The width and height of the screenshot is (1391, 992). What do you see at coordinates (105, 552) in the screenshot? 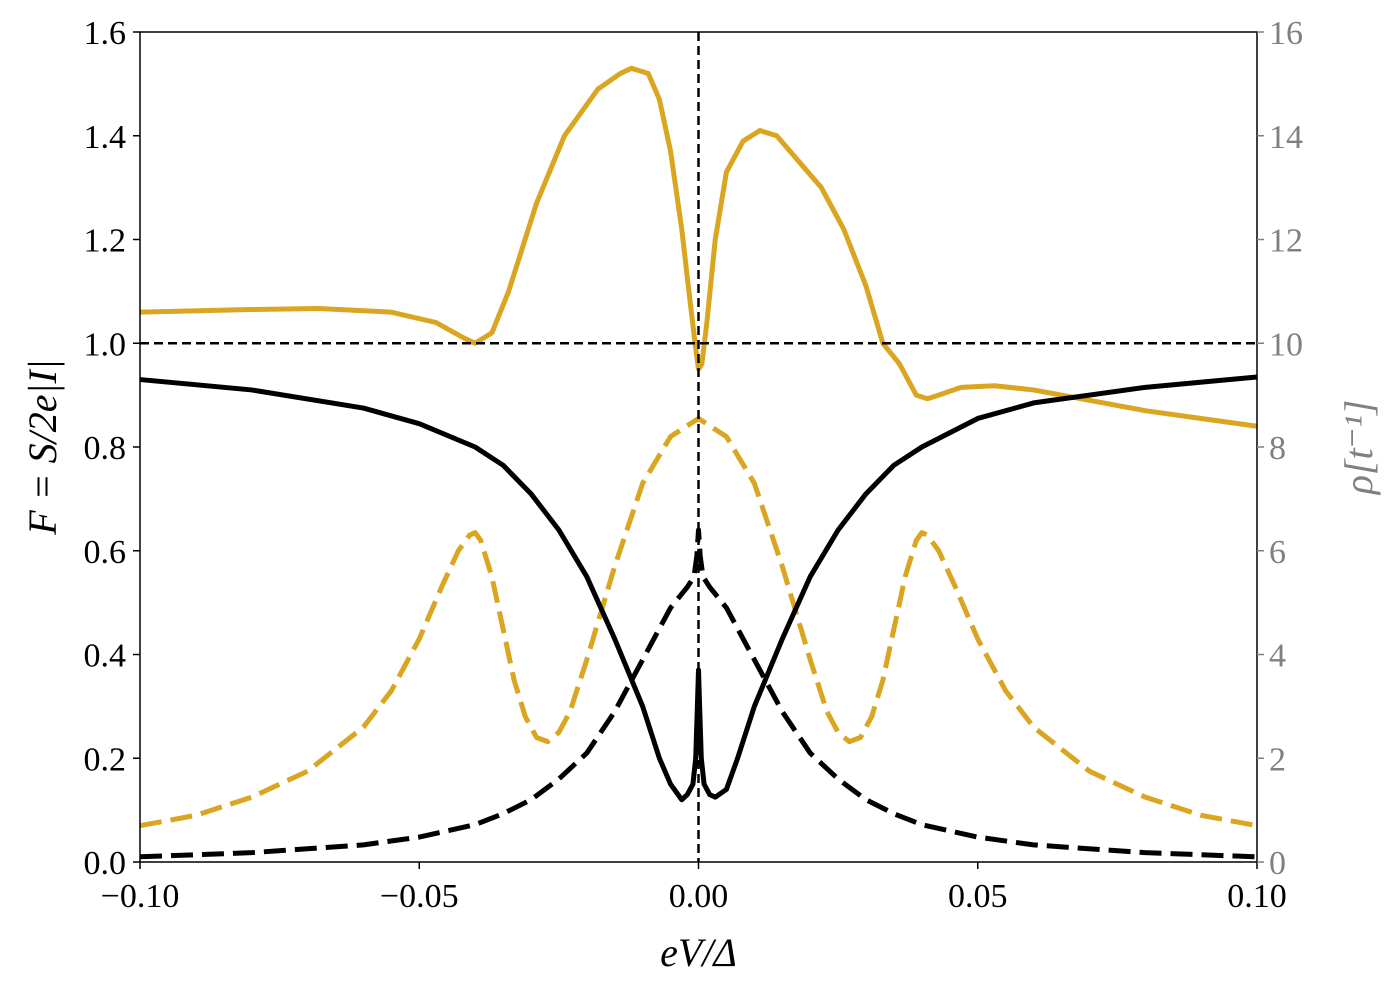
I see `left-y-tick-label: 0.6` at bounding box center [105, 552].